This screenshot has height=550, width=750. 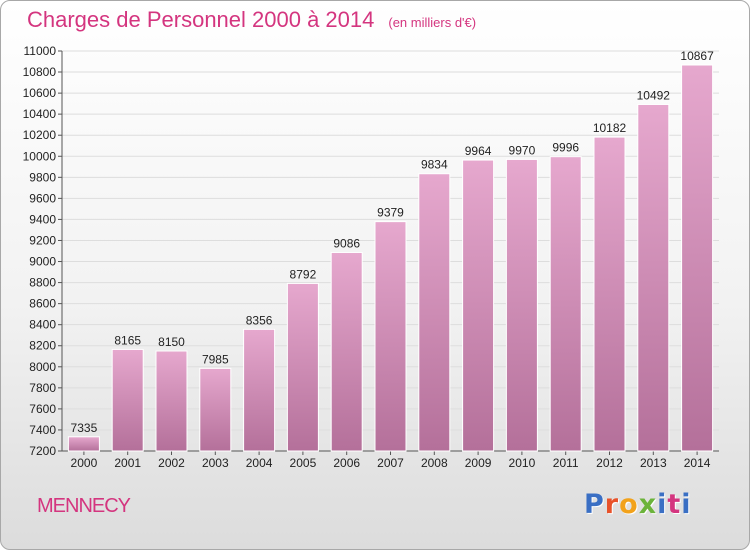 I want to click on y-tick-label: 7400, so click(x=42, y=430).